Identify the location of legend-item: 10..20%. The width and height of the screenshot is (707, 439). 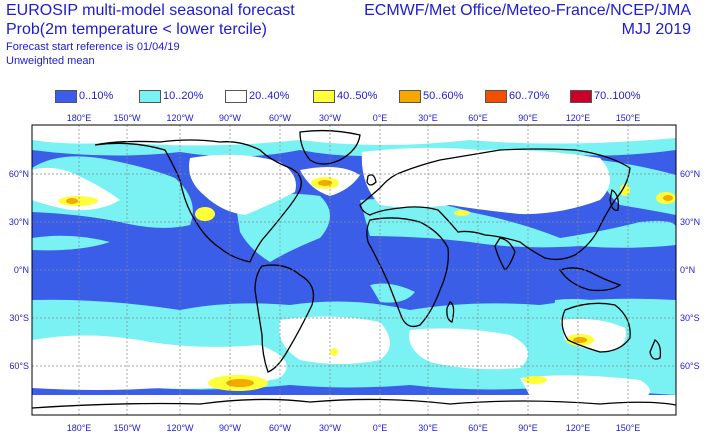
(171, 96).